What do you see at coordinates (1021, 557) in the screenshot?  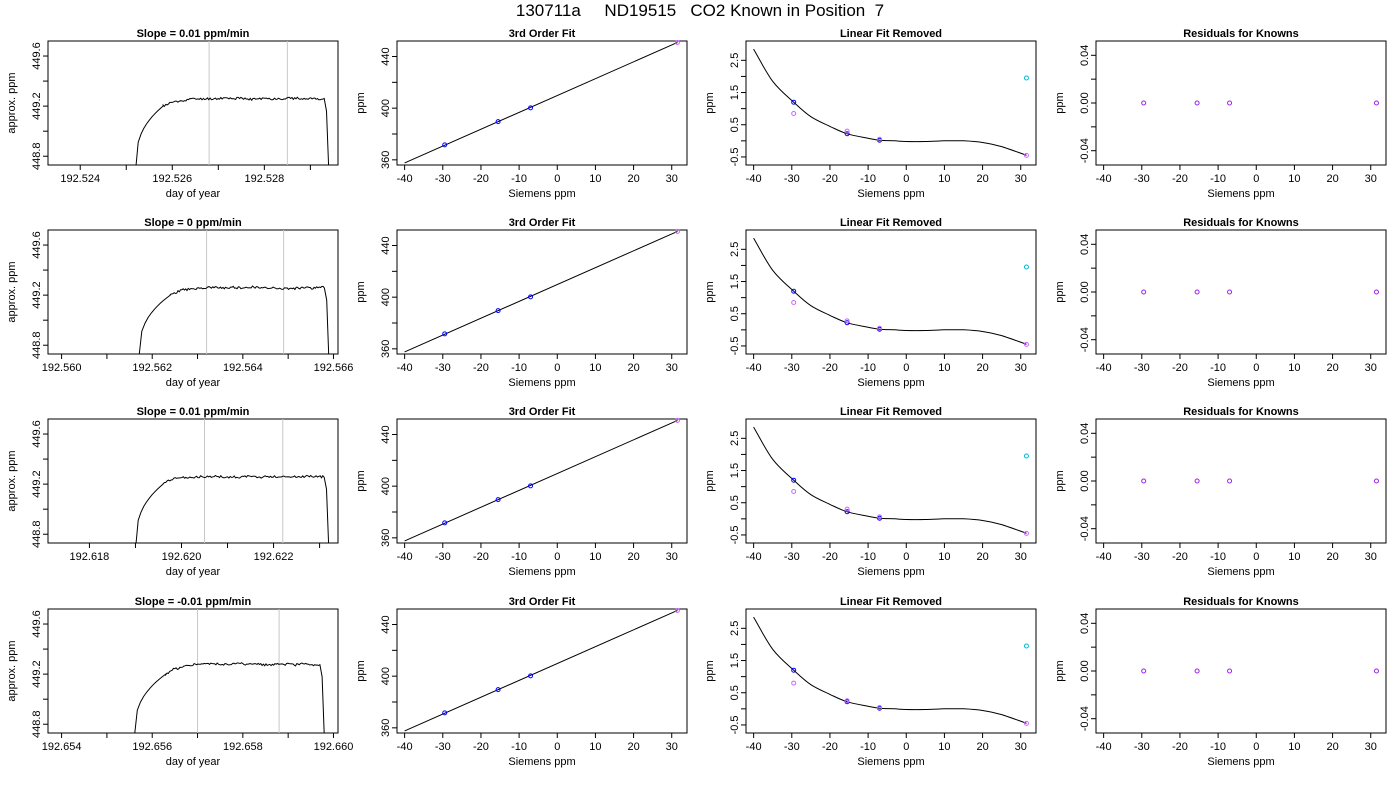 I see `x-tick-label: 30` at bounding box center [1021, 557].